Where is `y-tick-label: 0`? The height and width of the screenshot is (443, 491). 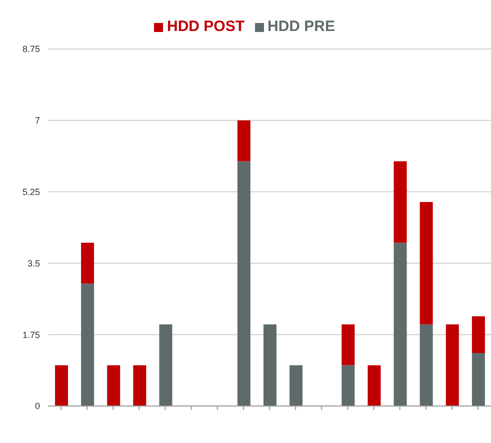
y-tick-label: 0 is located at coordinates (37, 406).